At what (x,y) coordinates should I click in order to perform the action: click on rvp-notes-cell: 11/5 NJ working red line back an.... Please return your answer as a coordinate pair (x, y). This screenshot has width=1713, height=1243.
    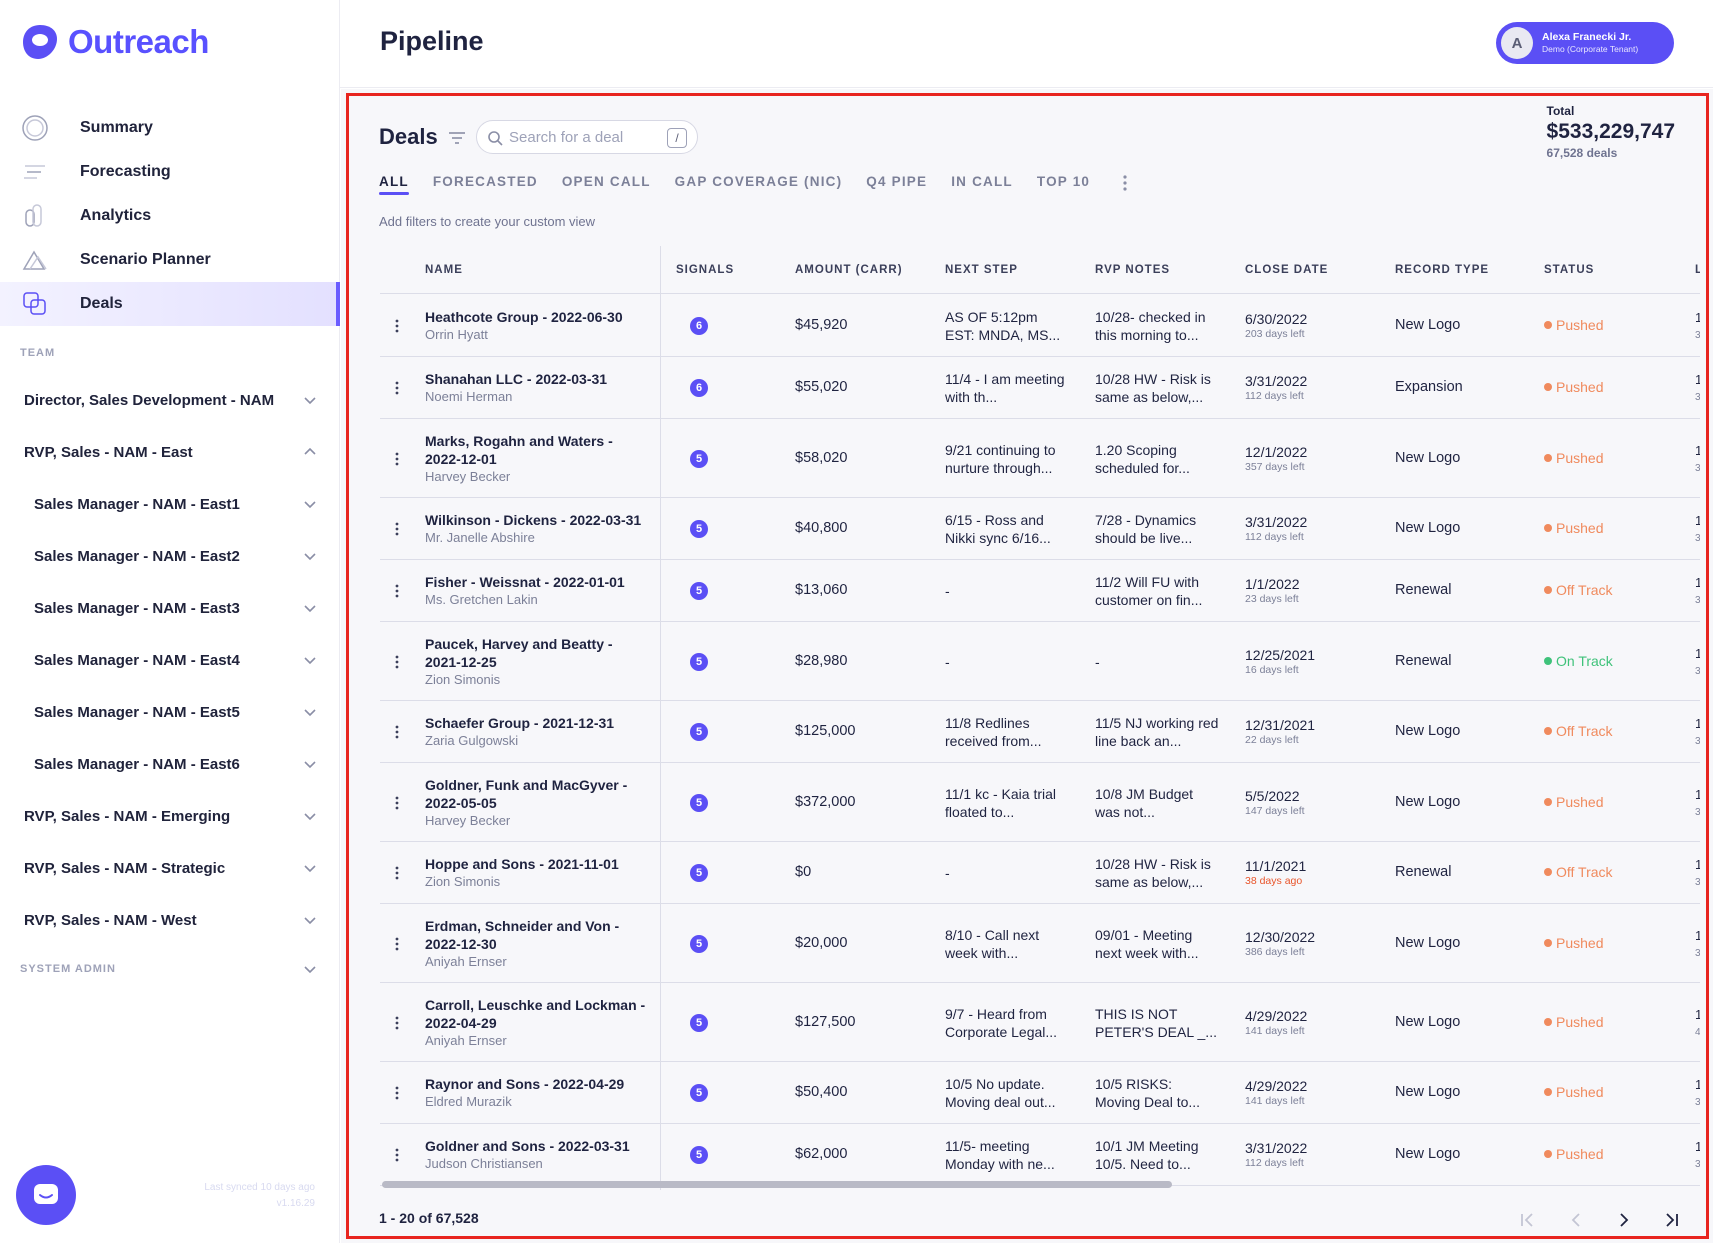
    Looking at the image, I should click on (1157, 732).